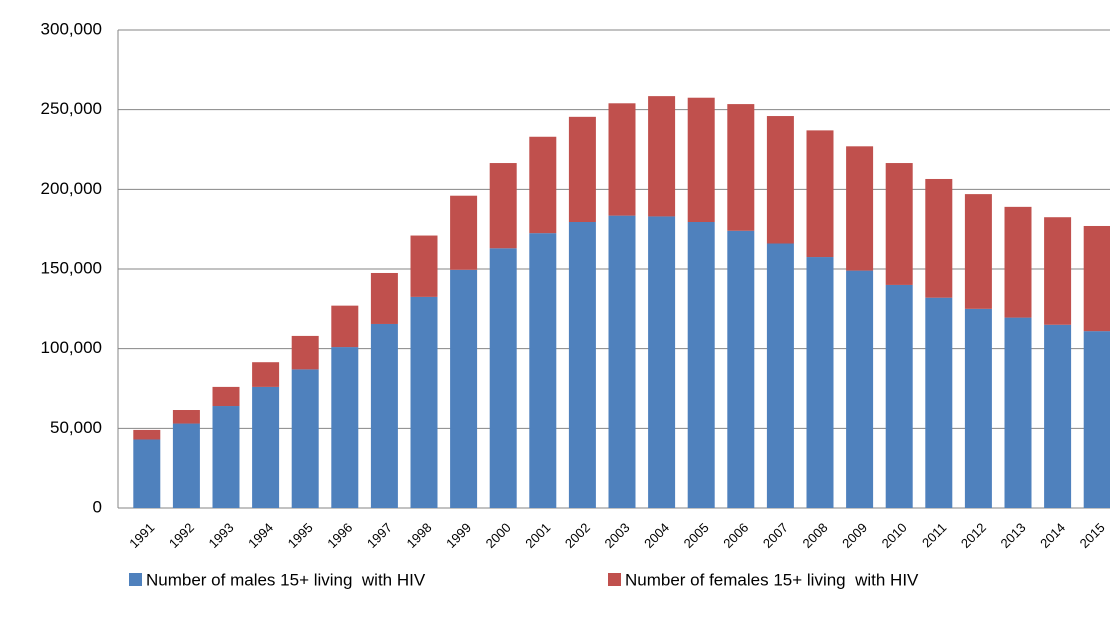 Image resolution: width=1110 pixels, height=621 pixels. I want to click on x-tick-label: 2007, so click(775, 535).